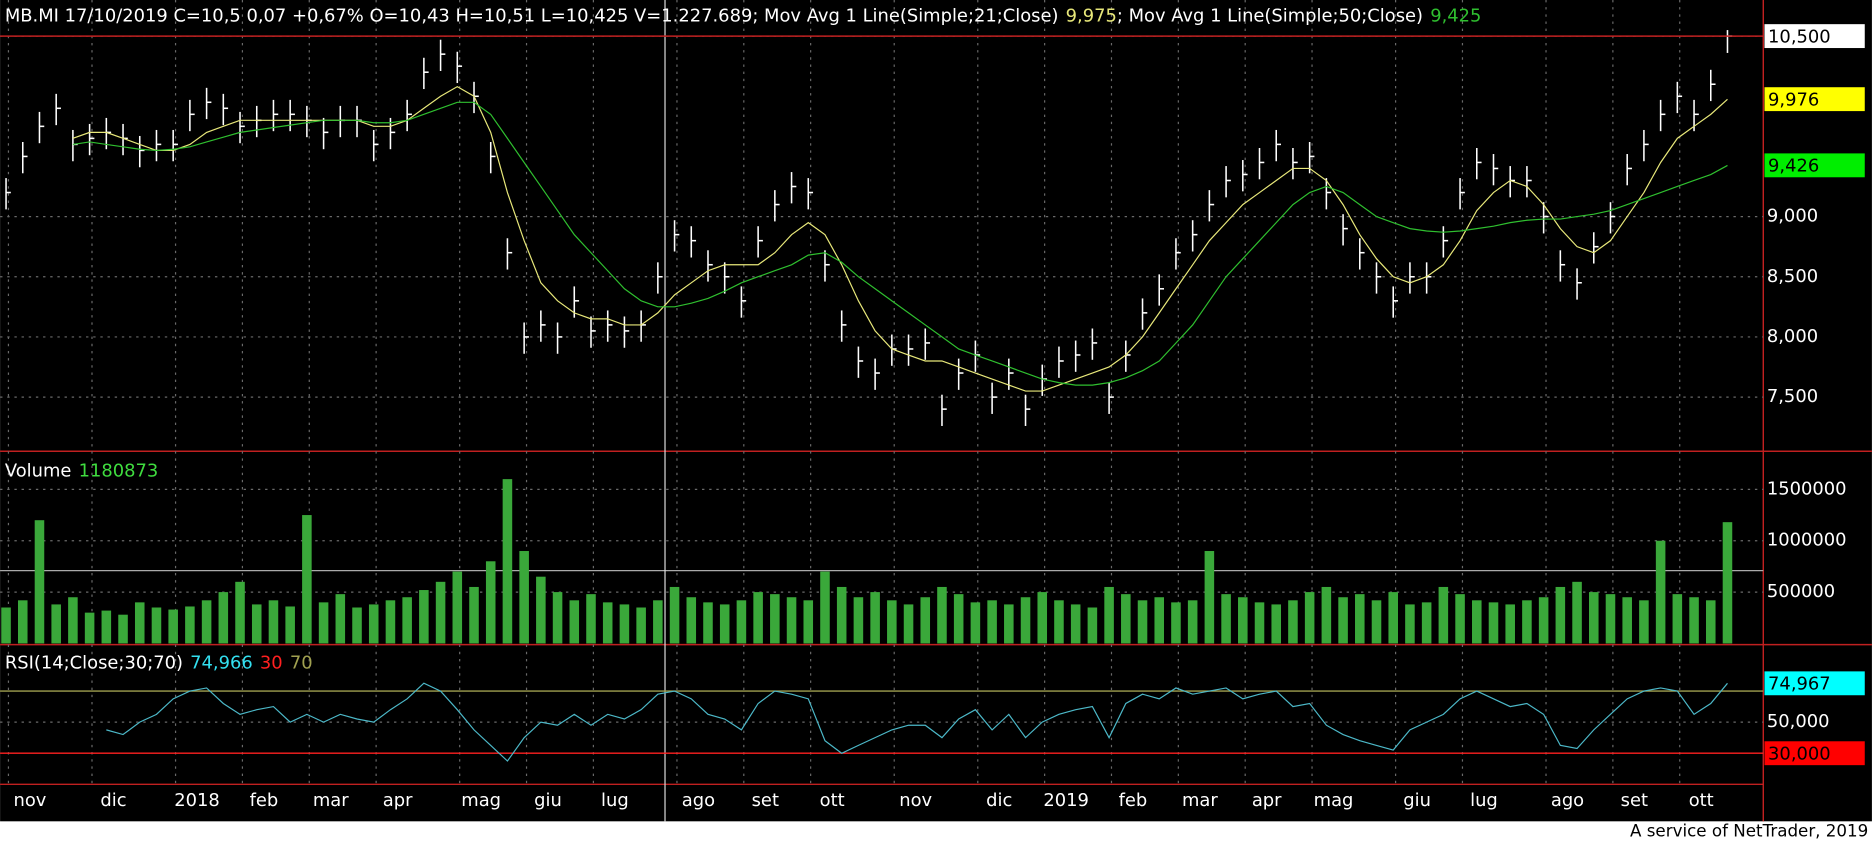 The width and height of the screenshot is (1872, 844). I want to click on x-tick-label: 2019, so click(1066, 800).